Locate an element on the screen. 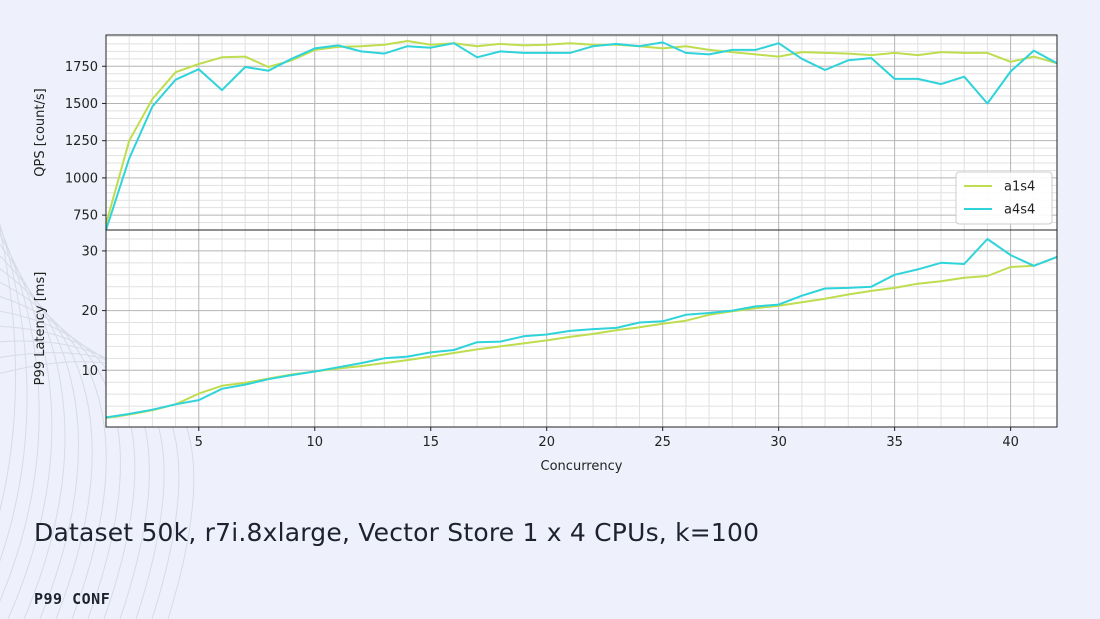 The width and height of the screenshot is (1100, 619). qps-legend: a1s4 a4s4 is located at coordinates (1004, 198).